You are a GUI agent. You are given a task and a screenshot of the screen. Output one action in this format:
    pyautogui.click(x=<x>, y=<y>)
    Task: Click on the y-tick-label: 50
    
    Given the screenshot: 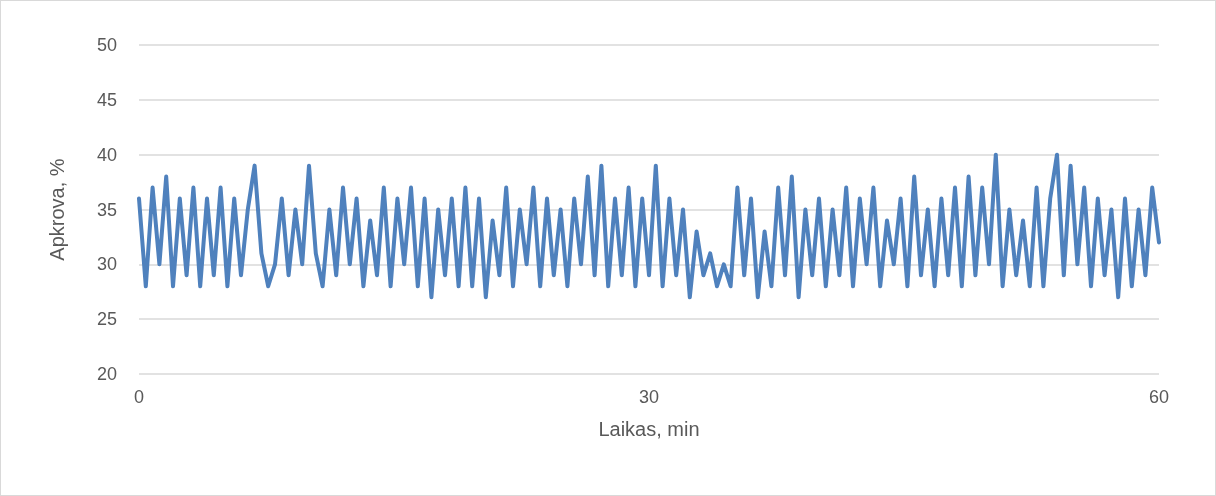 What is the action you would take?
    pyautogui.click(x=106, y=45)
    